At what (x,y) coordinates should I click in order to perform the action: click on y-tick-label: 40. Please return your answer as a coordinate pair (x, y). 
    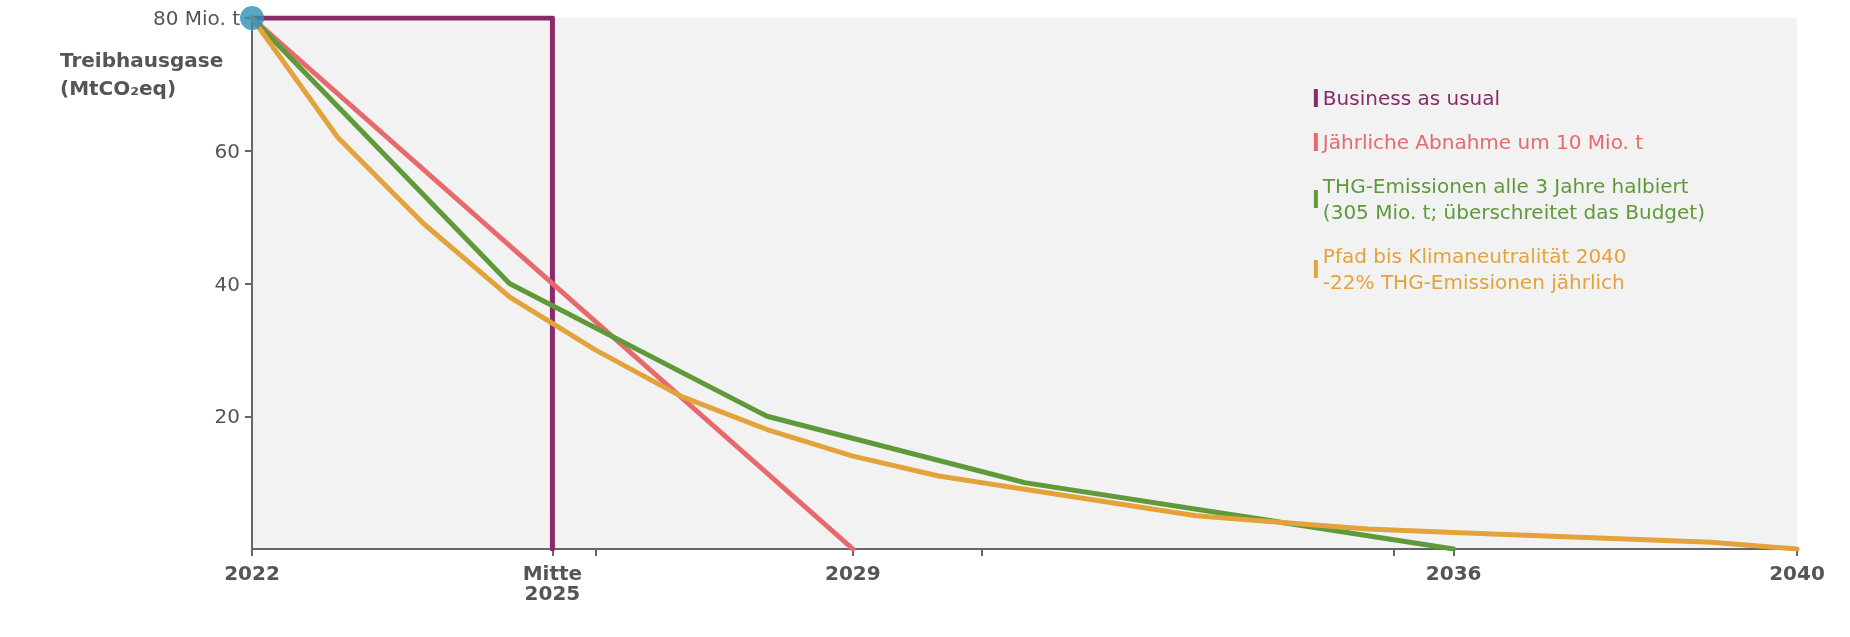
    Looking at the image, I should click on (227, 283).